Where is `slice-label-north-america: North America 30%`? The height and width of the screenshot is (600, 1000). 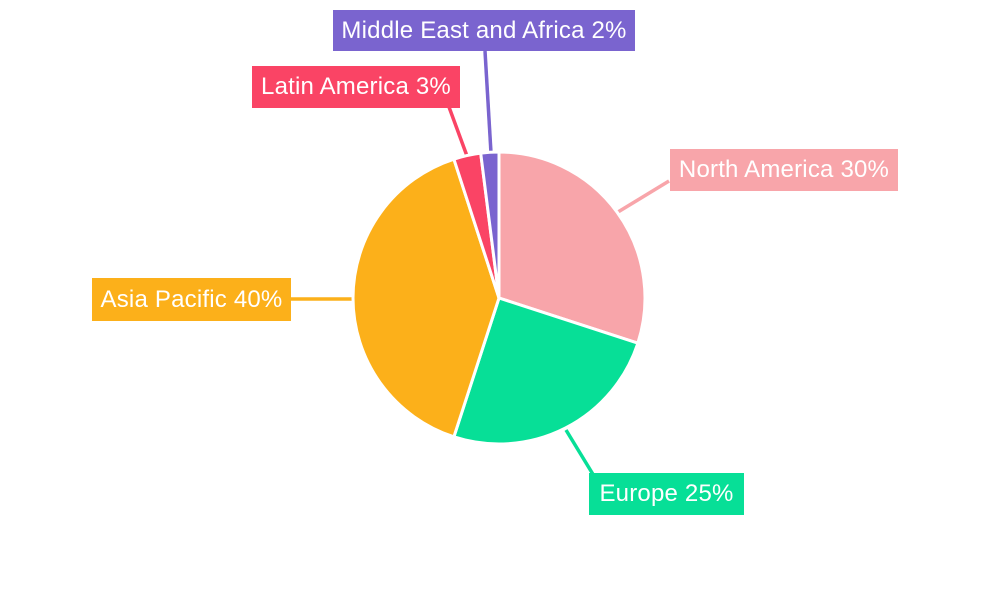
slice-label-north-america: North America 30% is located at coordinates (784, 170).